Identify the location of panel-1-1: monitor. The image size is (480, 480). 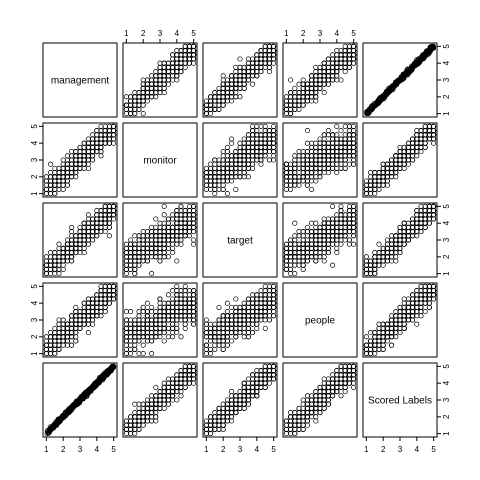
(160, 160).